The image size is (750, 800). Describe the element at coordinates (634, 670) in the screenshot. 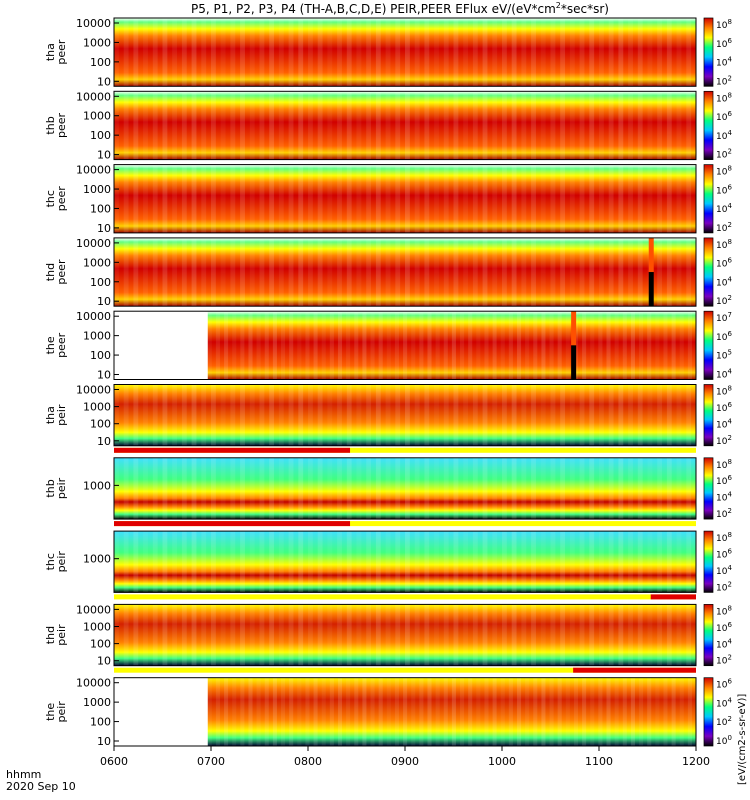

I see `flag-bar-red` at that location.